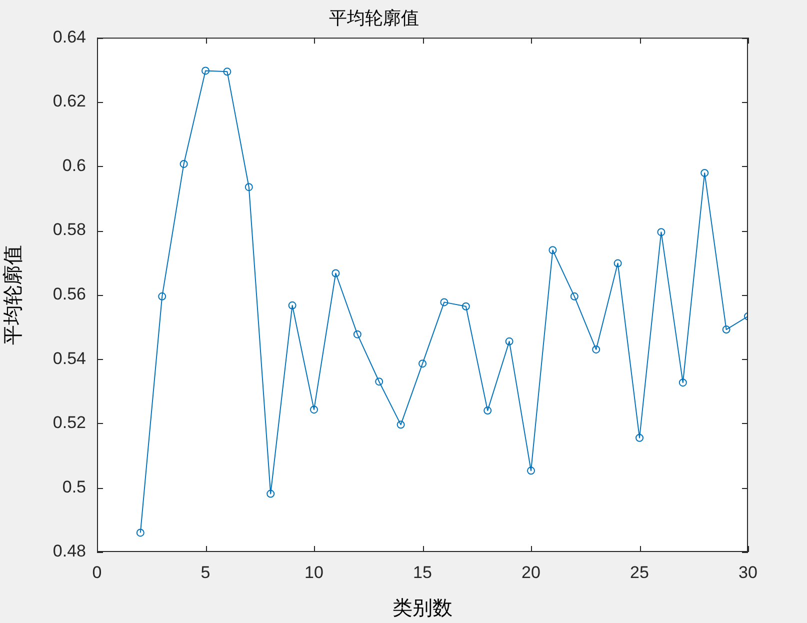 Image resolution: width=807 pixels, height=623 pixels. Describe the element at coordinates (74, 165) in the screenshot. I see `y-tick-label: 0.6` at that location.